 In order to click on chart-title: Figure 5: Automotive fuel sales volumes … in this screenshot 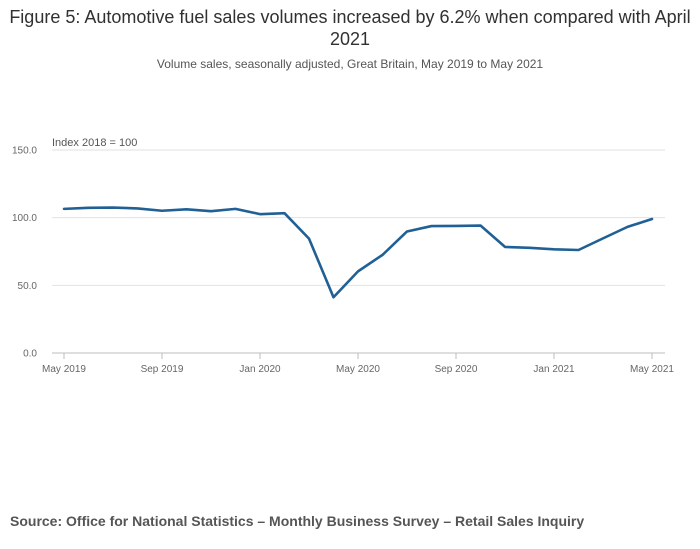, I will do `click(350, 28)`.